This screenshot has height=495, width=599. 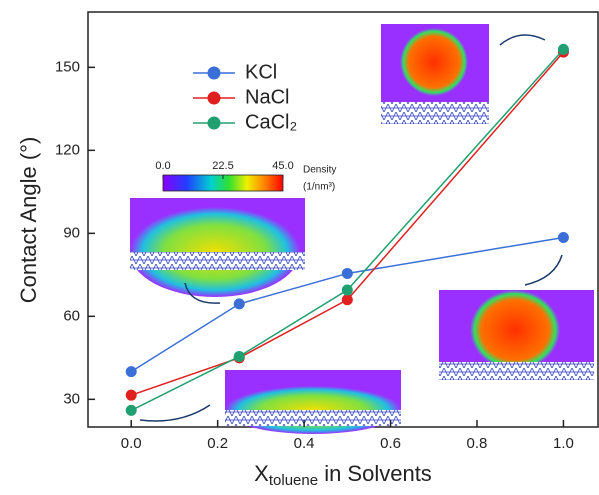 I want to click on x-tick-label: 0.6, so click(x=390, y=443).